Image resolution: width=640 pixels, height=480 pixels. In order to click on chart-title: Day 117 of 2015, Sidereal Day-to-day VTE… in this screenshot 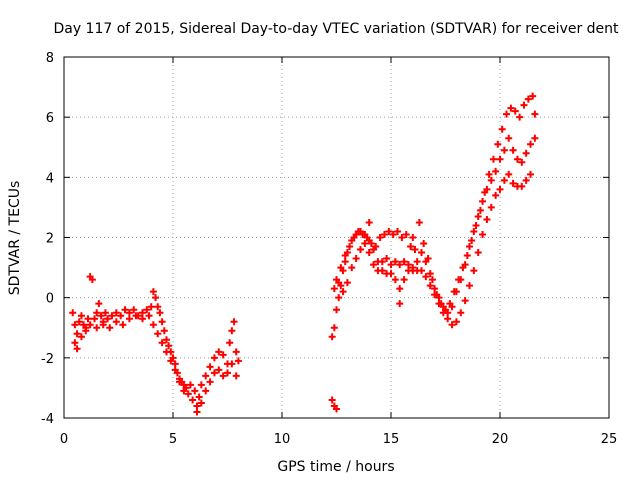, I will do `click(336, 29)`.